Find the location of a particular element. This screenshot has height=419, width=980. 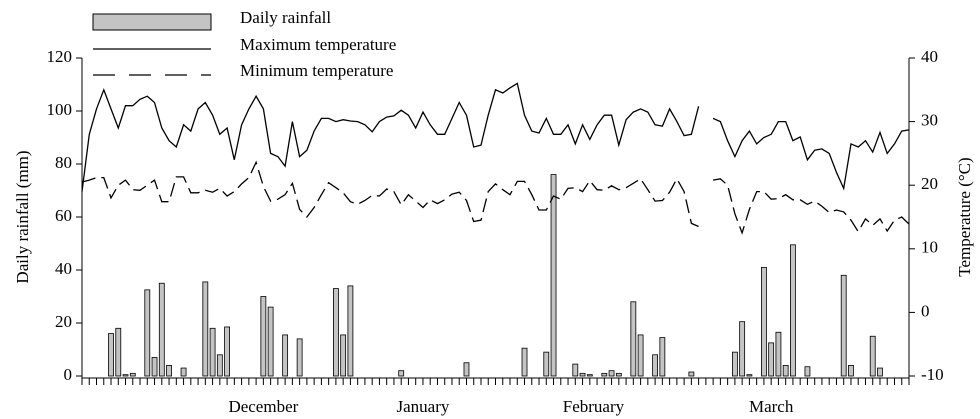

y2-tick-label: 10 is located at coordinates (929, 247).